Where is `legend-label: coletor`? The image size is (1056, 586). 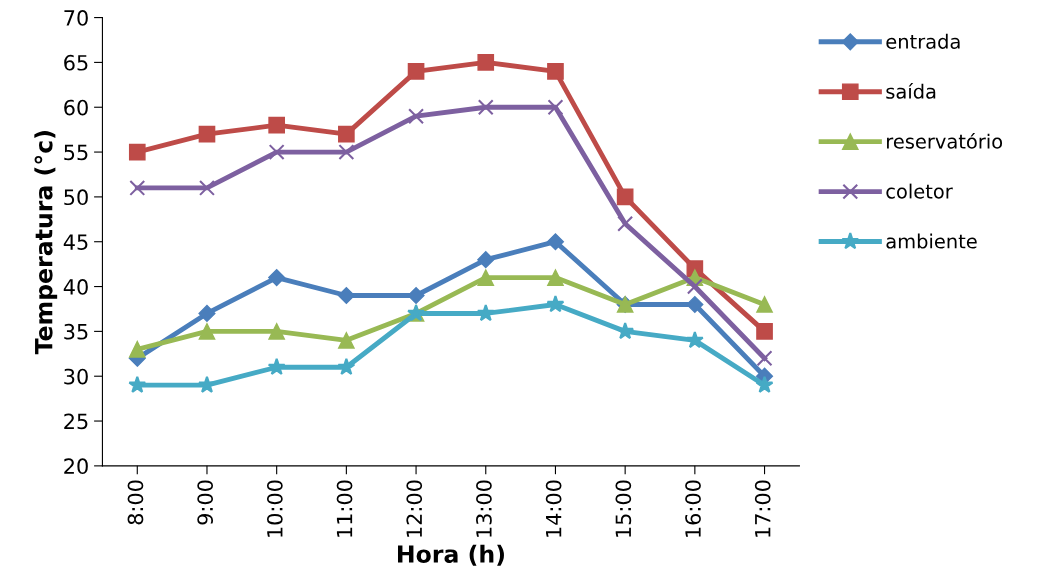
legend-label: coletor is located at coordinates (919, 191).